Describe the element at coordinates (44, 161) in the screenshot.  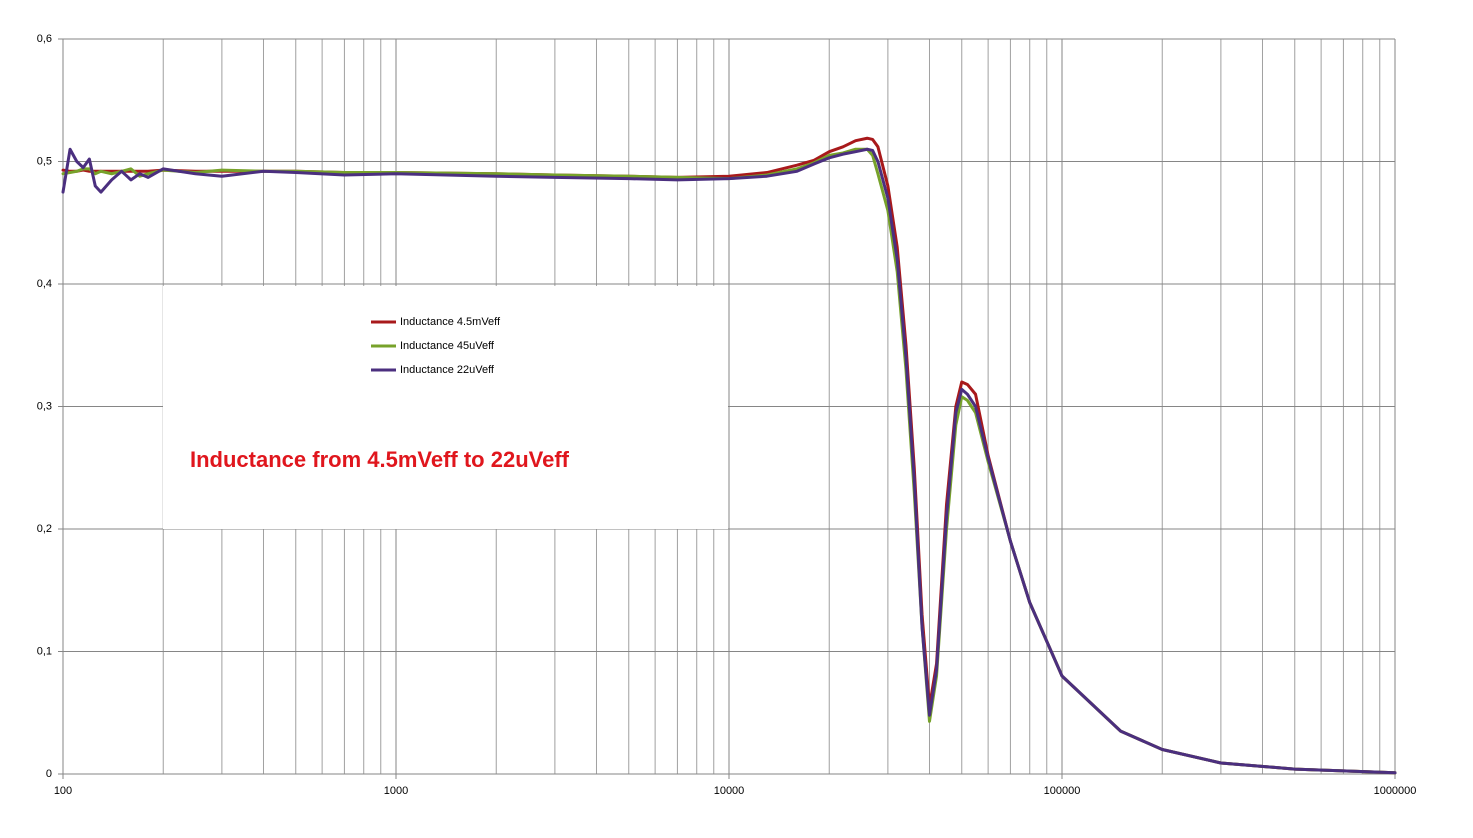
I see `y-tick-label: 0,5` at that location.